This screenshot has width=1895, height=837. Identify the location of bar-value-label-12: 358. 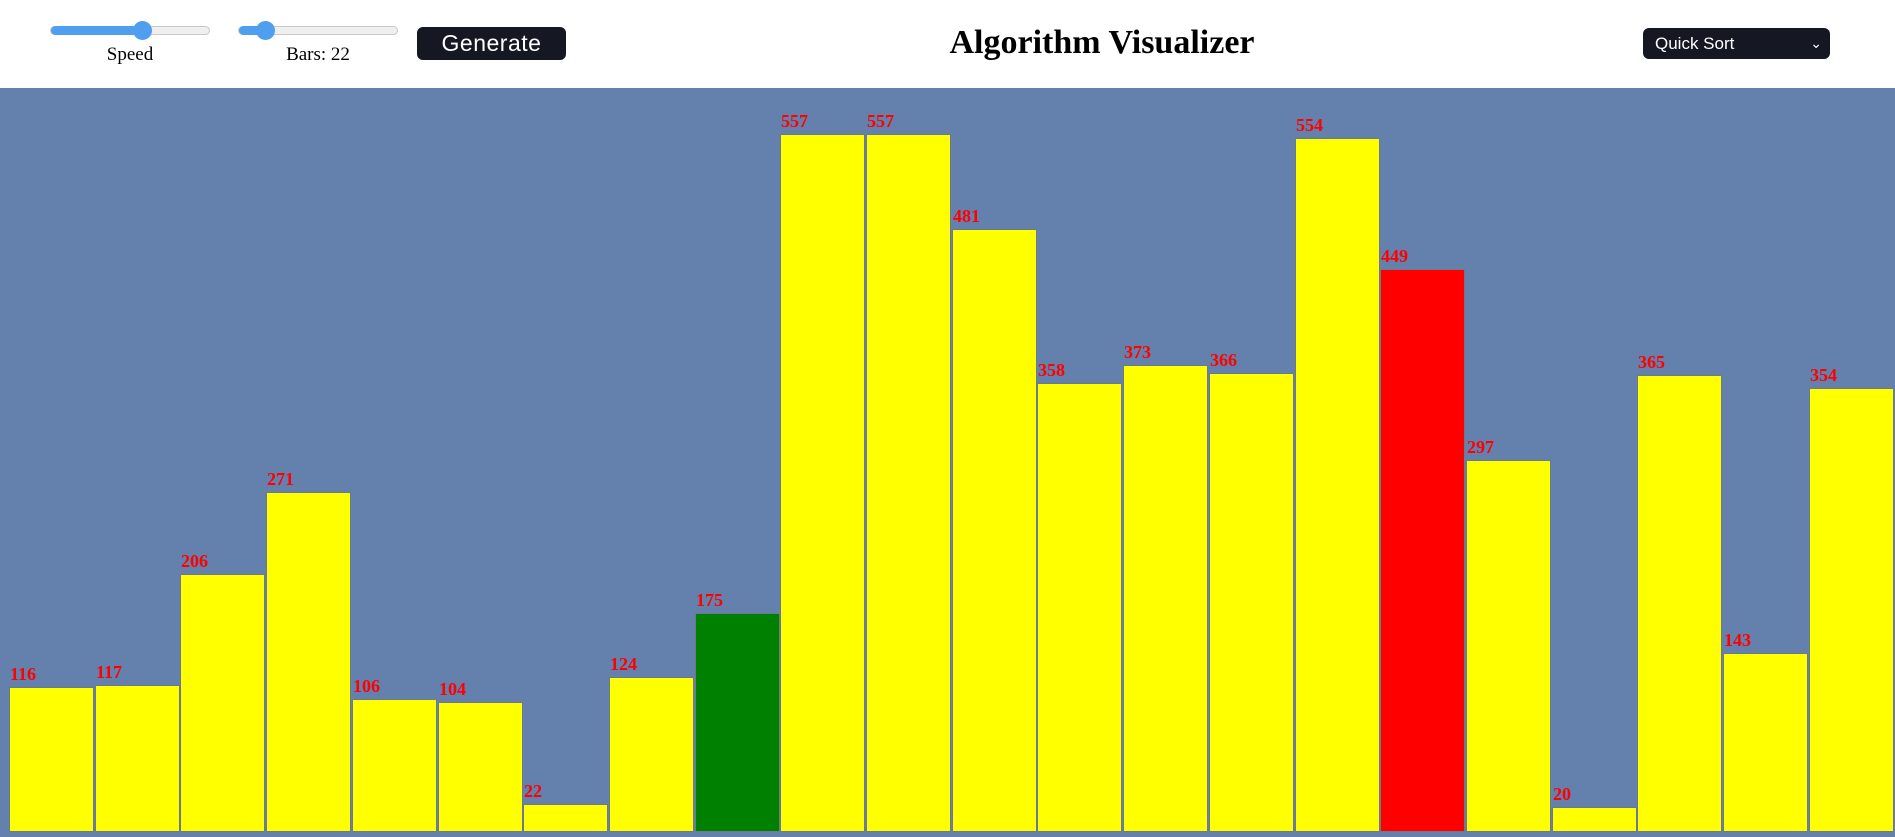
(1051, 370).